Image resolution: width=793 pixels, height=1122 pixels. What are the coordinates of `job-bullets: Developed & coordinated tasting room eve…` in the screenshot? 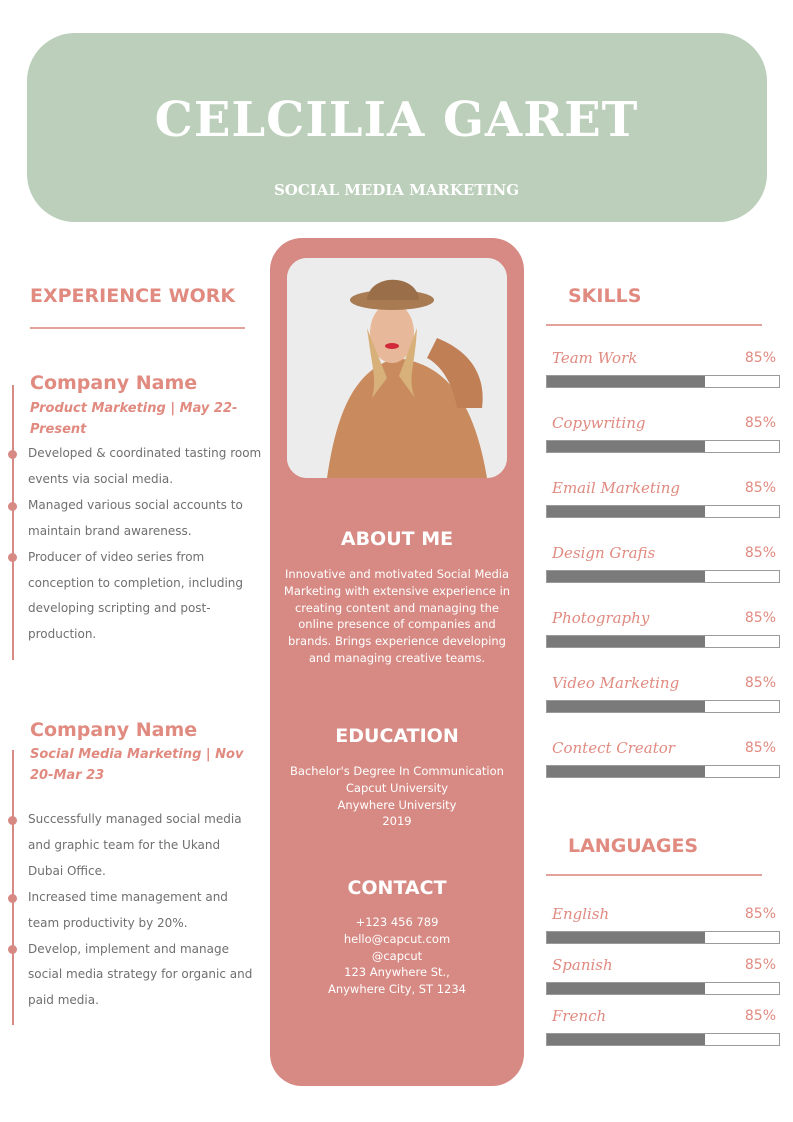 It's located at (145, 544).